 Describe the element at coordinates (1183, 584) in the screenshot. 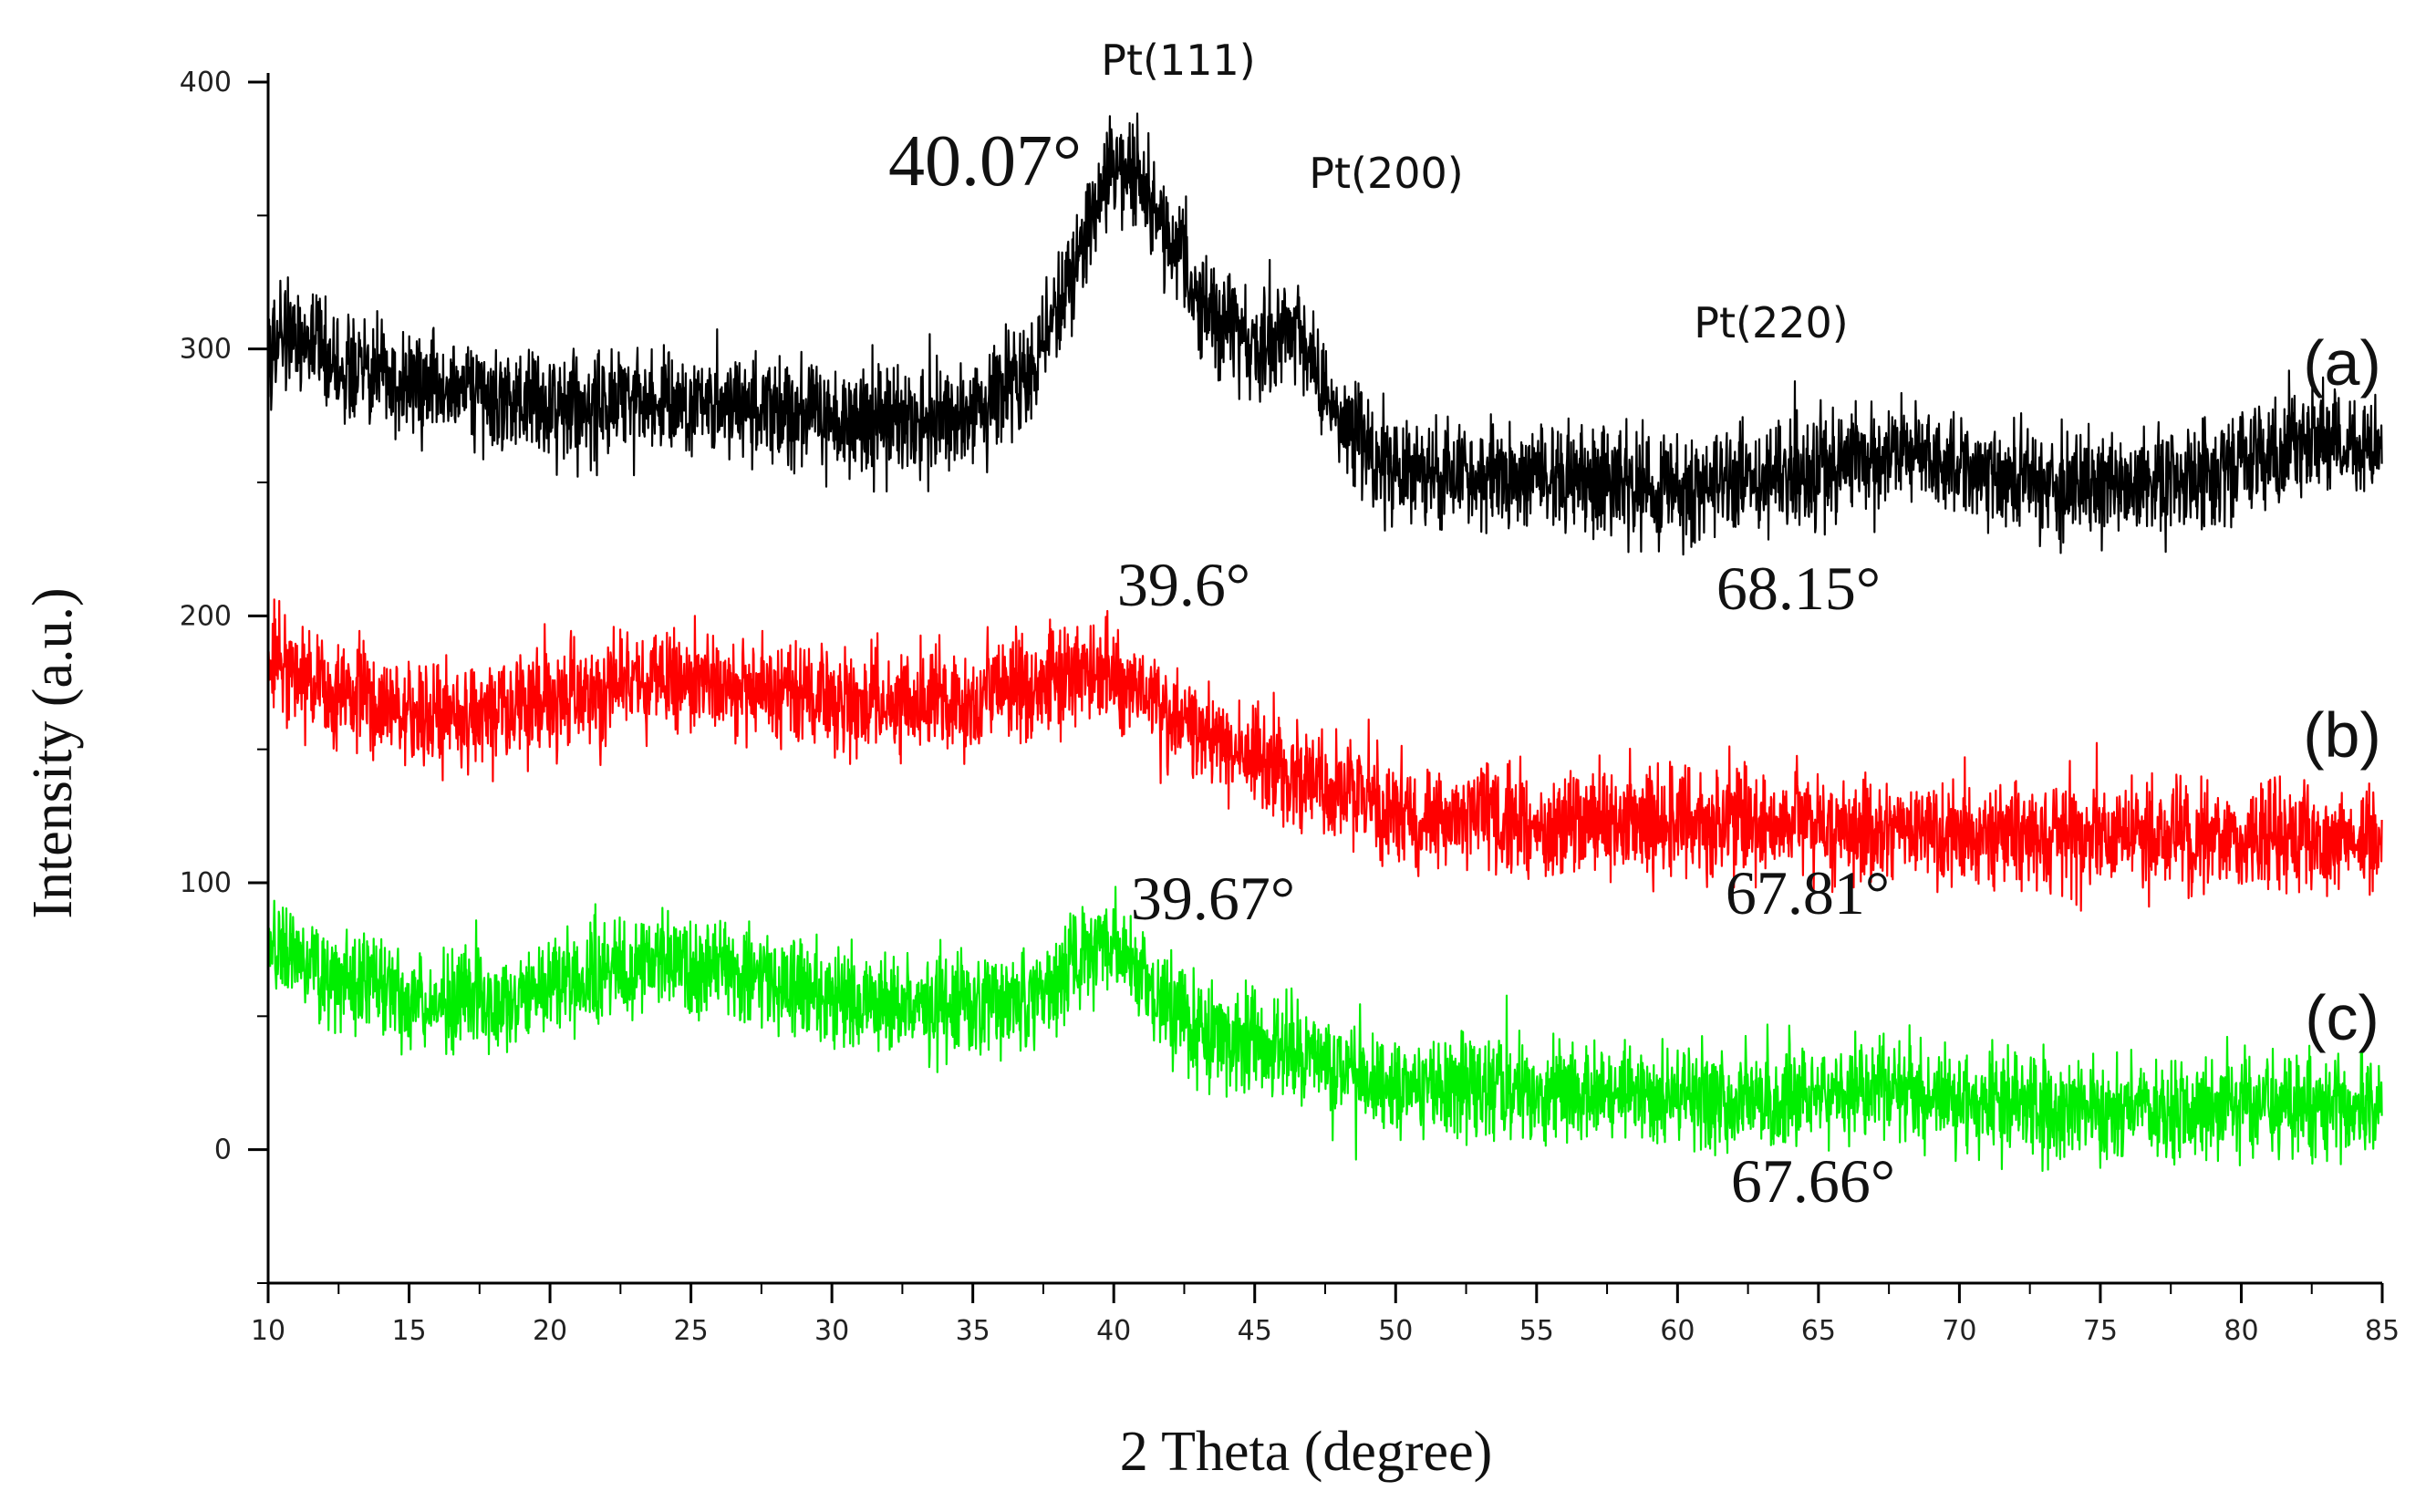

I see `peak-label-b-1: 39.6°` at that location.